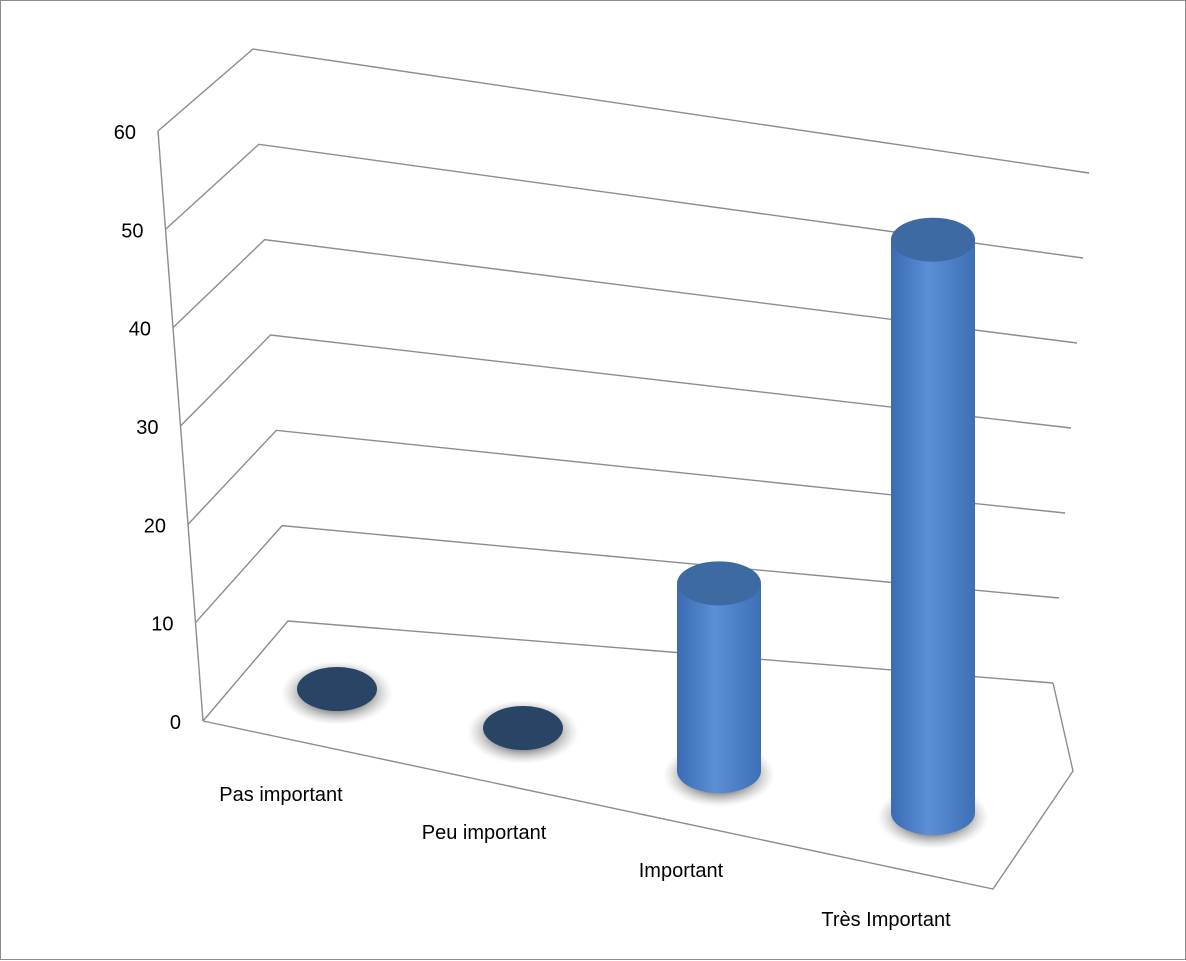  What do you see at coordinates (281, 795) in the screenshot?
I see `x-category-label: Pas important` at bounding box center [281, 795].